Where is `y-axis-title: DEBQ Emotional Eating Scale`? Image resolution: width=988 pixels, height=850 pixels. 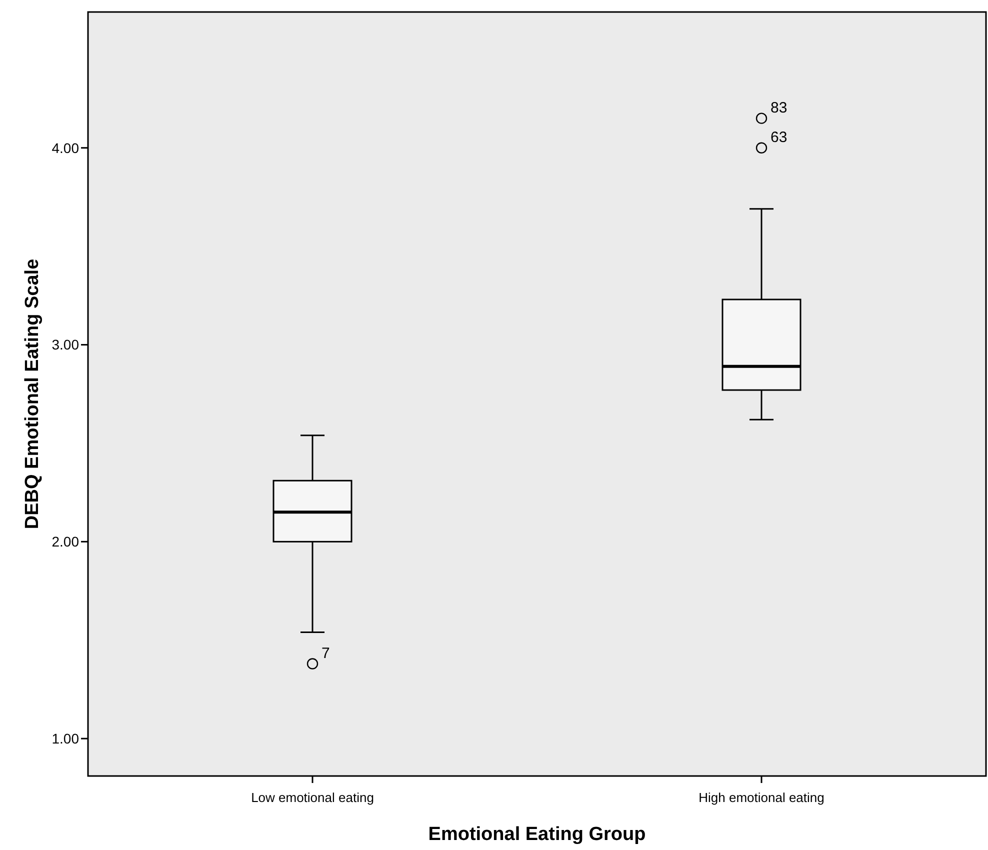
y-axis-title: DEBQ Emotional Eating Scale is located at coordinates (32, 394).